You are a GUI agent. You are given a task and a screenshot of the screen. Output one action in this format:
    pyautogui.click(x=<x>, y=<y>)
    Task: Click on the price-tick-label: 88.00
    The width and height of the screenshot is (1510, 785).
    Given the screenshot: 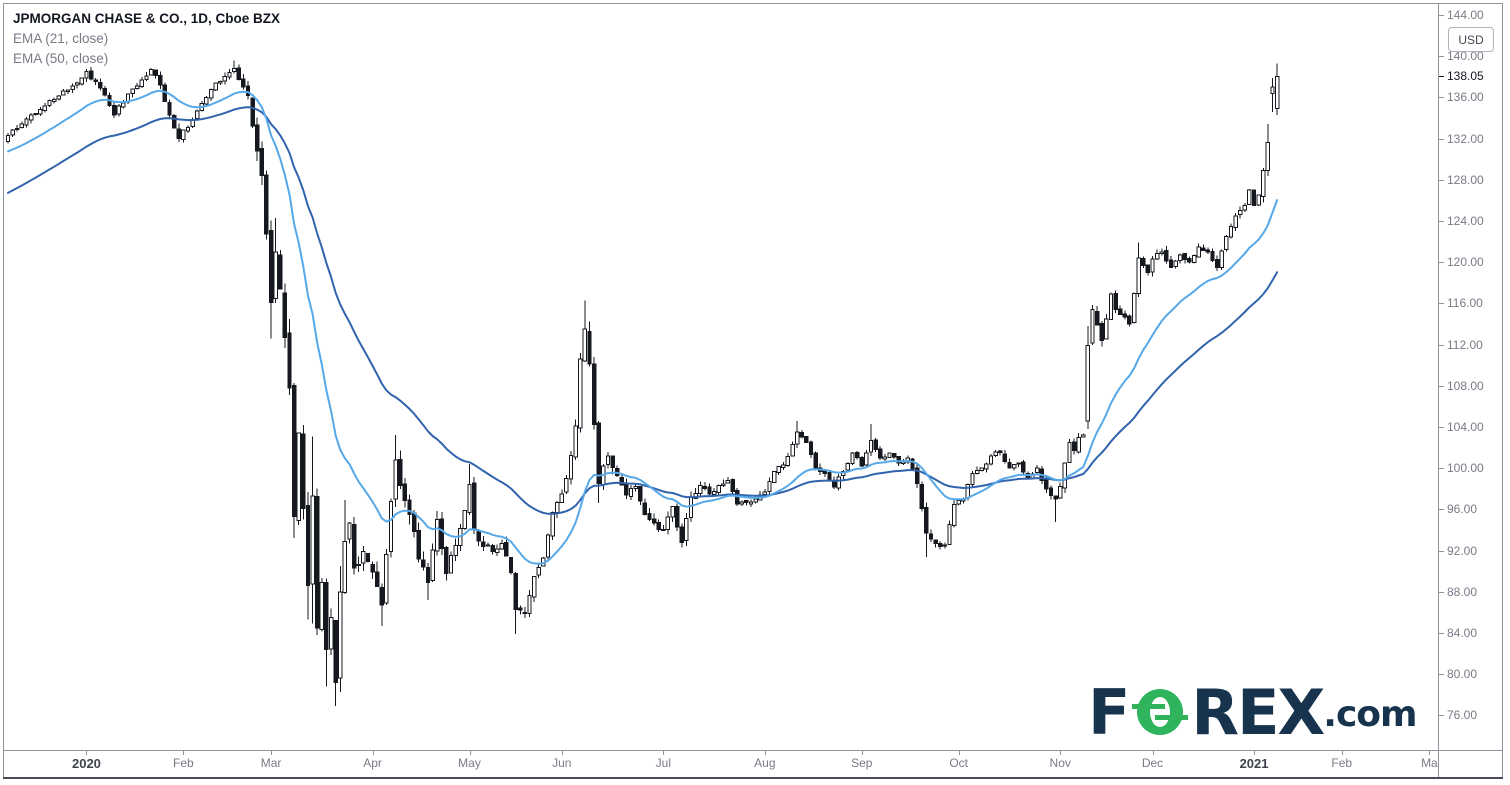 What is the action you would take?
    pyautogui.click(x=1462, y=591)
    